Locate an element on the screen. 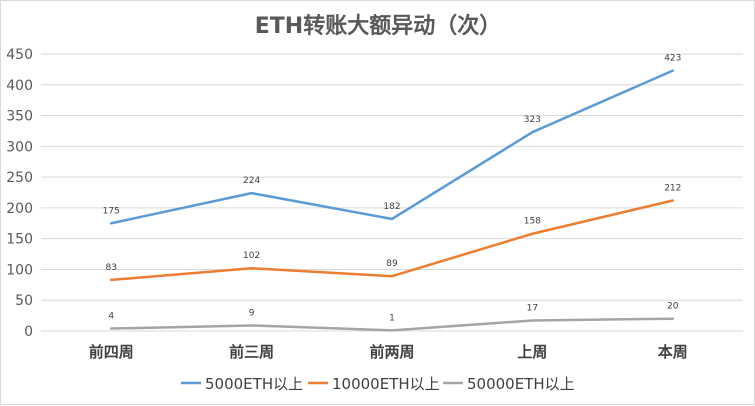  x-tick-label: 前两周 is located at coordinates (391, 352).